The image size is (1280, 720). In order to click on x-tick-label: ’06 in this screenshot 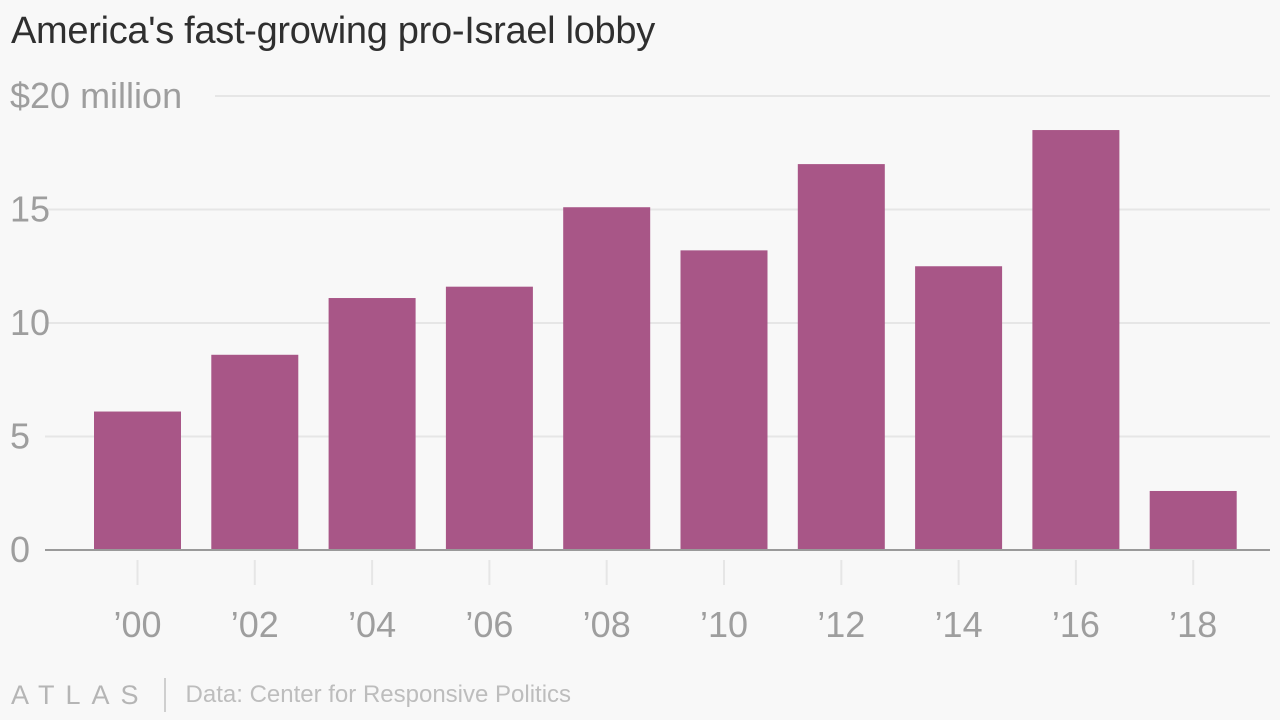, I will do `click(489, 624)`.